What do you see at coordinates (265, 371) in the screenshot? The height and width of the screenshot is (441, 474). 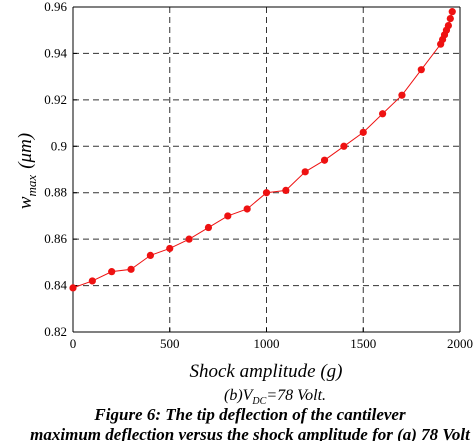 I see `x-axis-label: Shock amplitude (g)` at bounding box center [265, 371].